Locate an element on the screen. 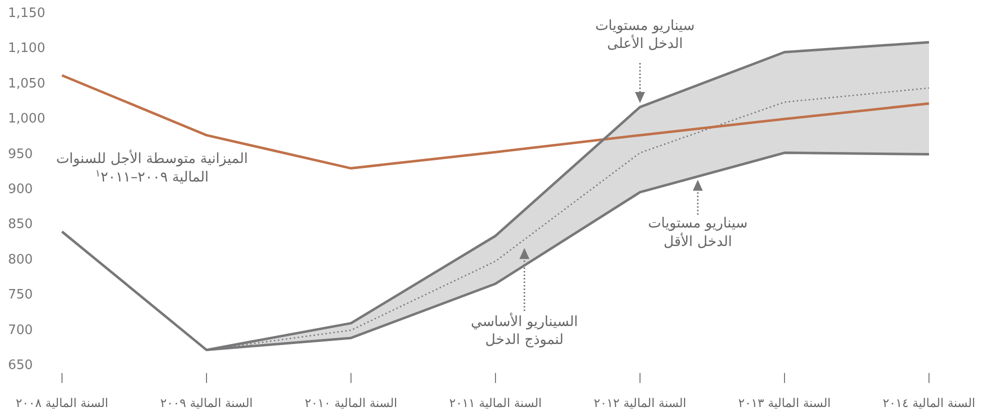  y-tick-label: 1,050 is located at coordinates (27, 84).